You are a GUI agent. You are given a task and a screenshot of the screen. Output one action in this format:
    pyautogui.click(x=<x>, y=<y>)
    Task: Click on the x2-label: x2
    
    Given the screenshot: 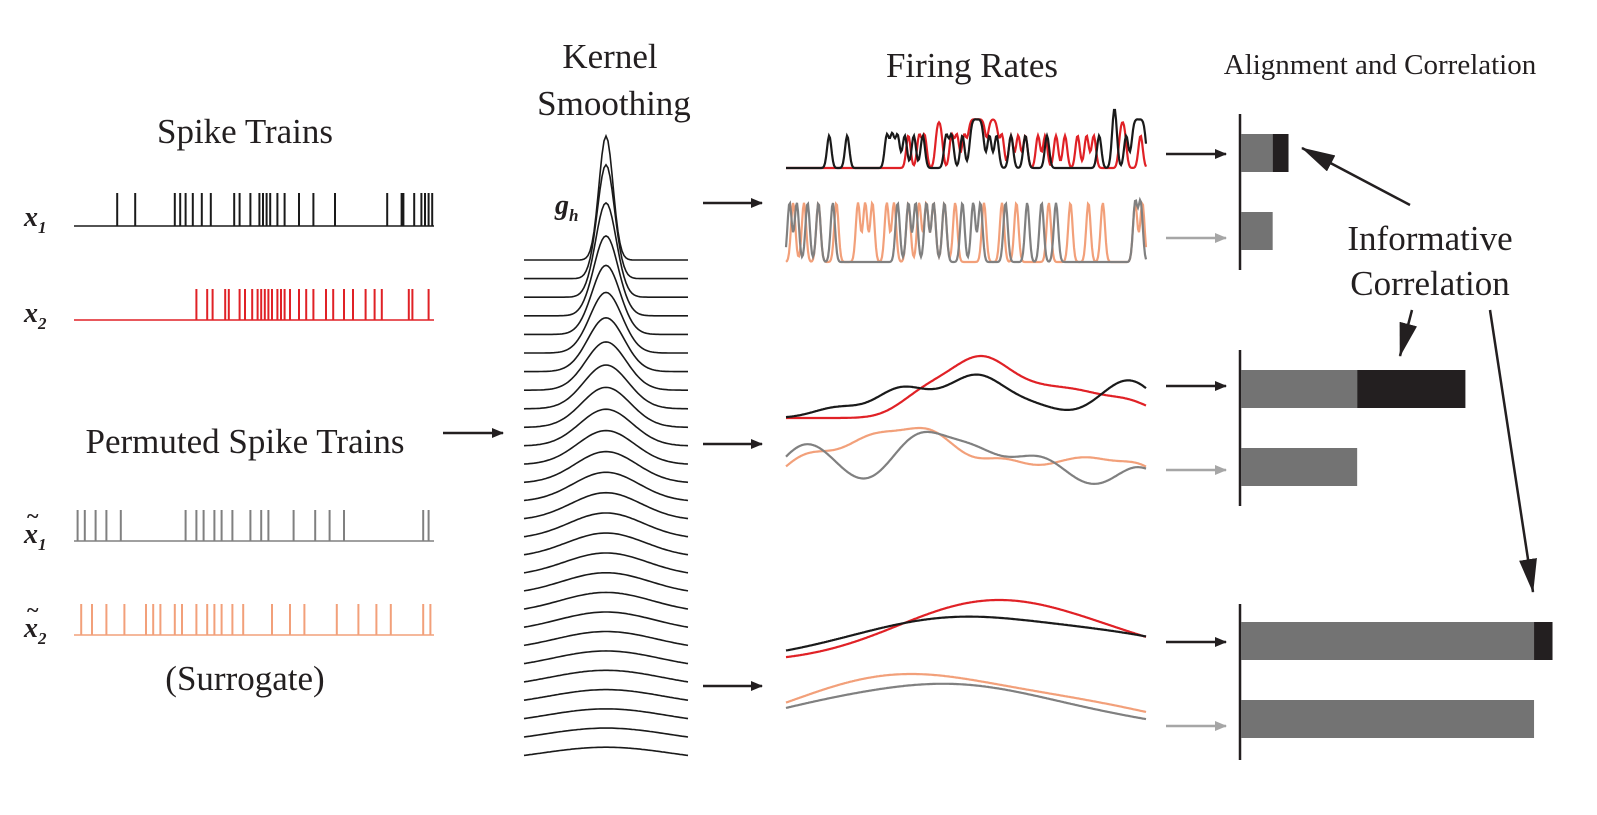 What is the action you would take?
    pyautogui.click(x=35, y=315)
    